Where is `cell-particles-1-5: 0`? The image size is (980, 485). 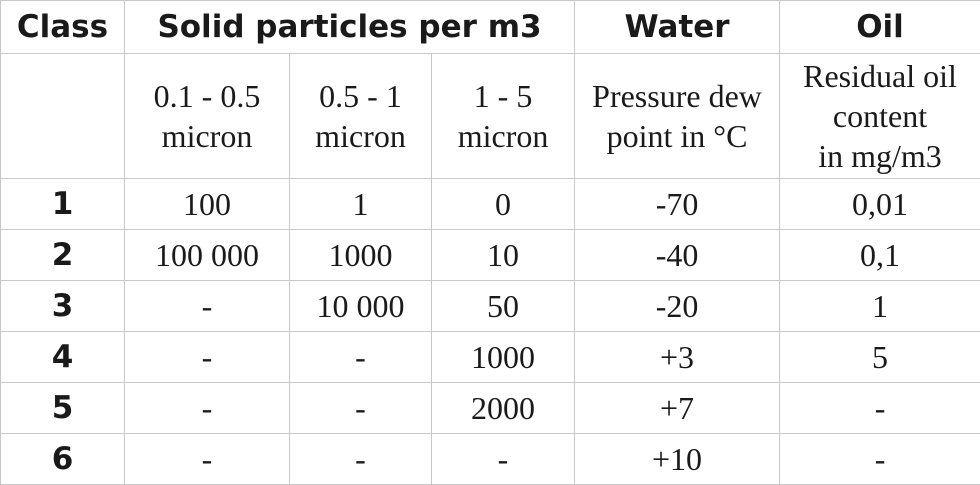 cell-particles-1-5: 0 is located at coordinates (503, 204).